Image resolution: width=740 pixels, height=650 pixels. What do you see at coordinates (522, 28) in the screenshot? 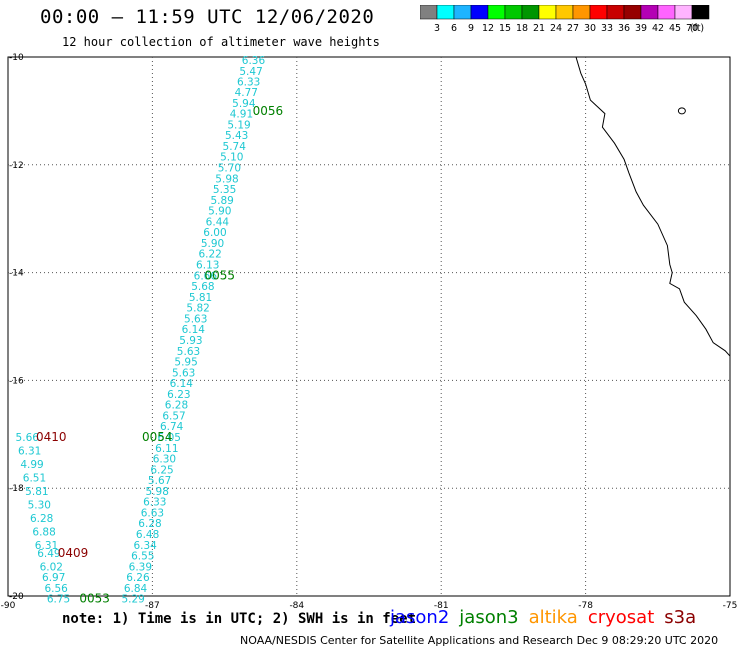
I see `colorbar-label: 18` at bounding box center [522, 28].